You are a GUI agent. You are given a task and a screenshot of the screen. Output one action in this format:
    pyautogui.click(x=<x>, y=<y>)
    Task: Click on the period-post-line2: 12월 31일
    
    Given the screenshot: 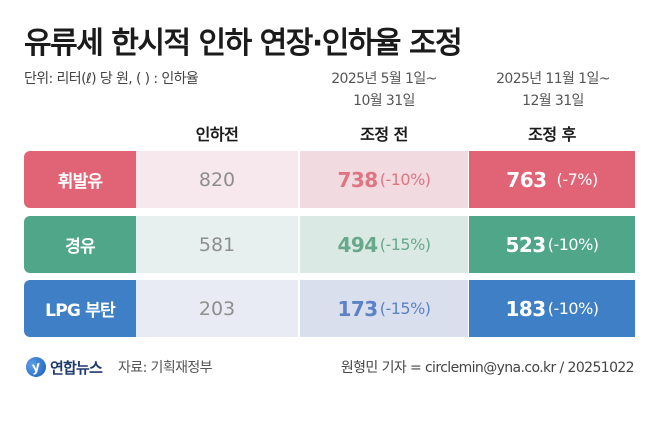 What is the action you would take?
    pyautogui.click(x=553, y=101)
    